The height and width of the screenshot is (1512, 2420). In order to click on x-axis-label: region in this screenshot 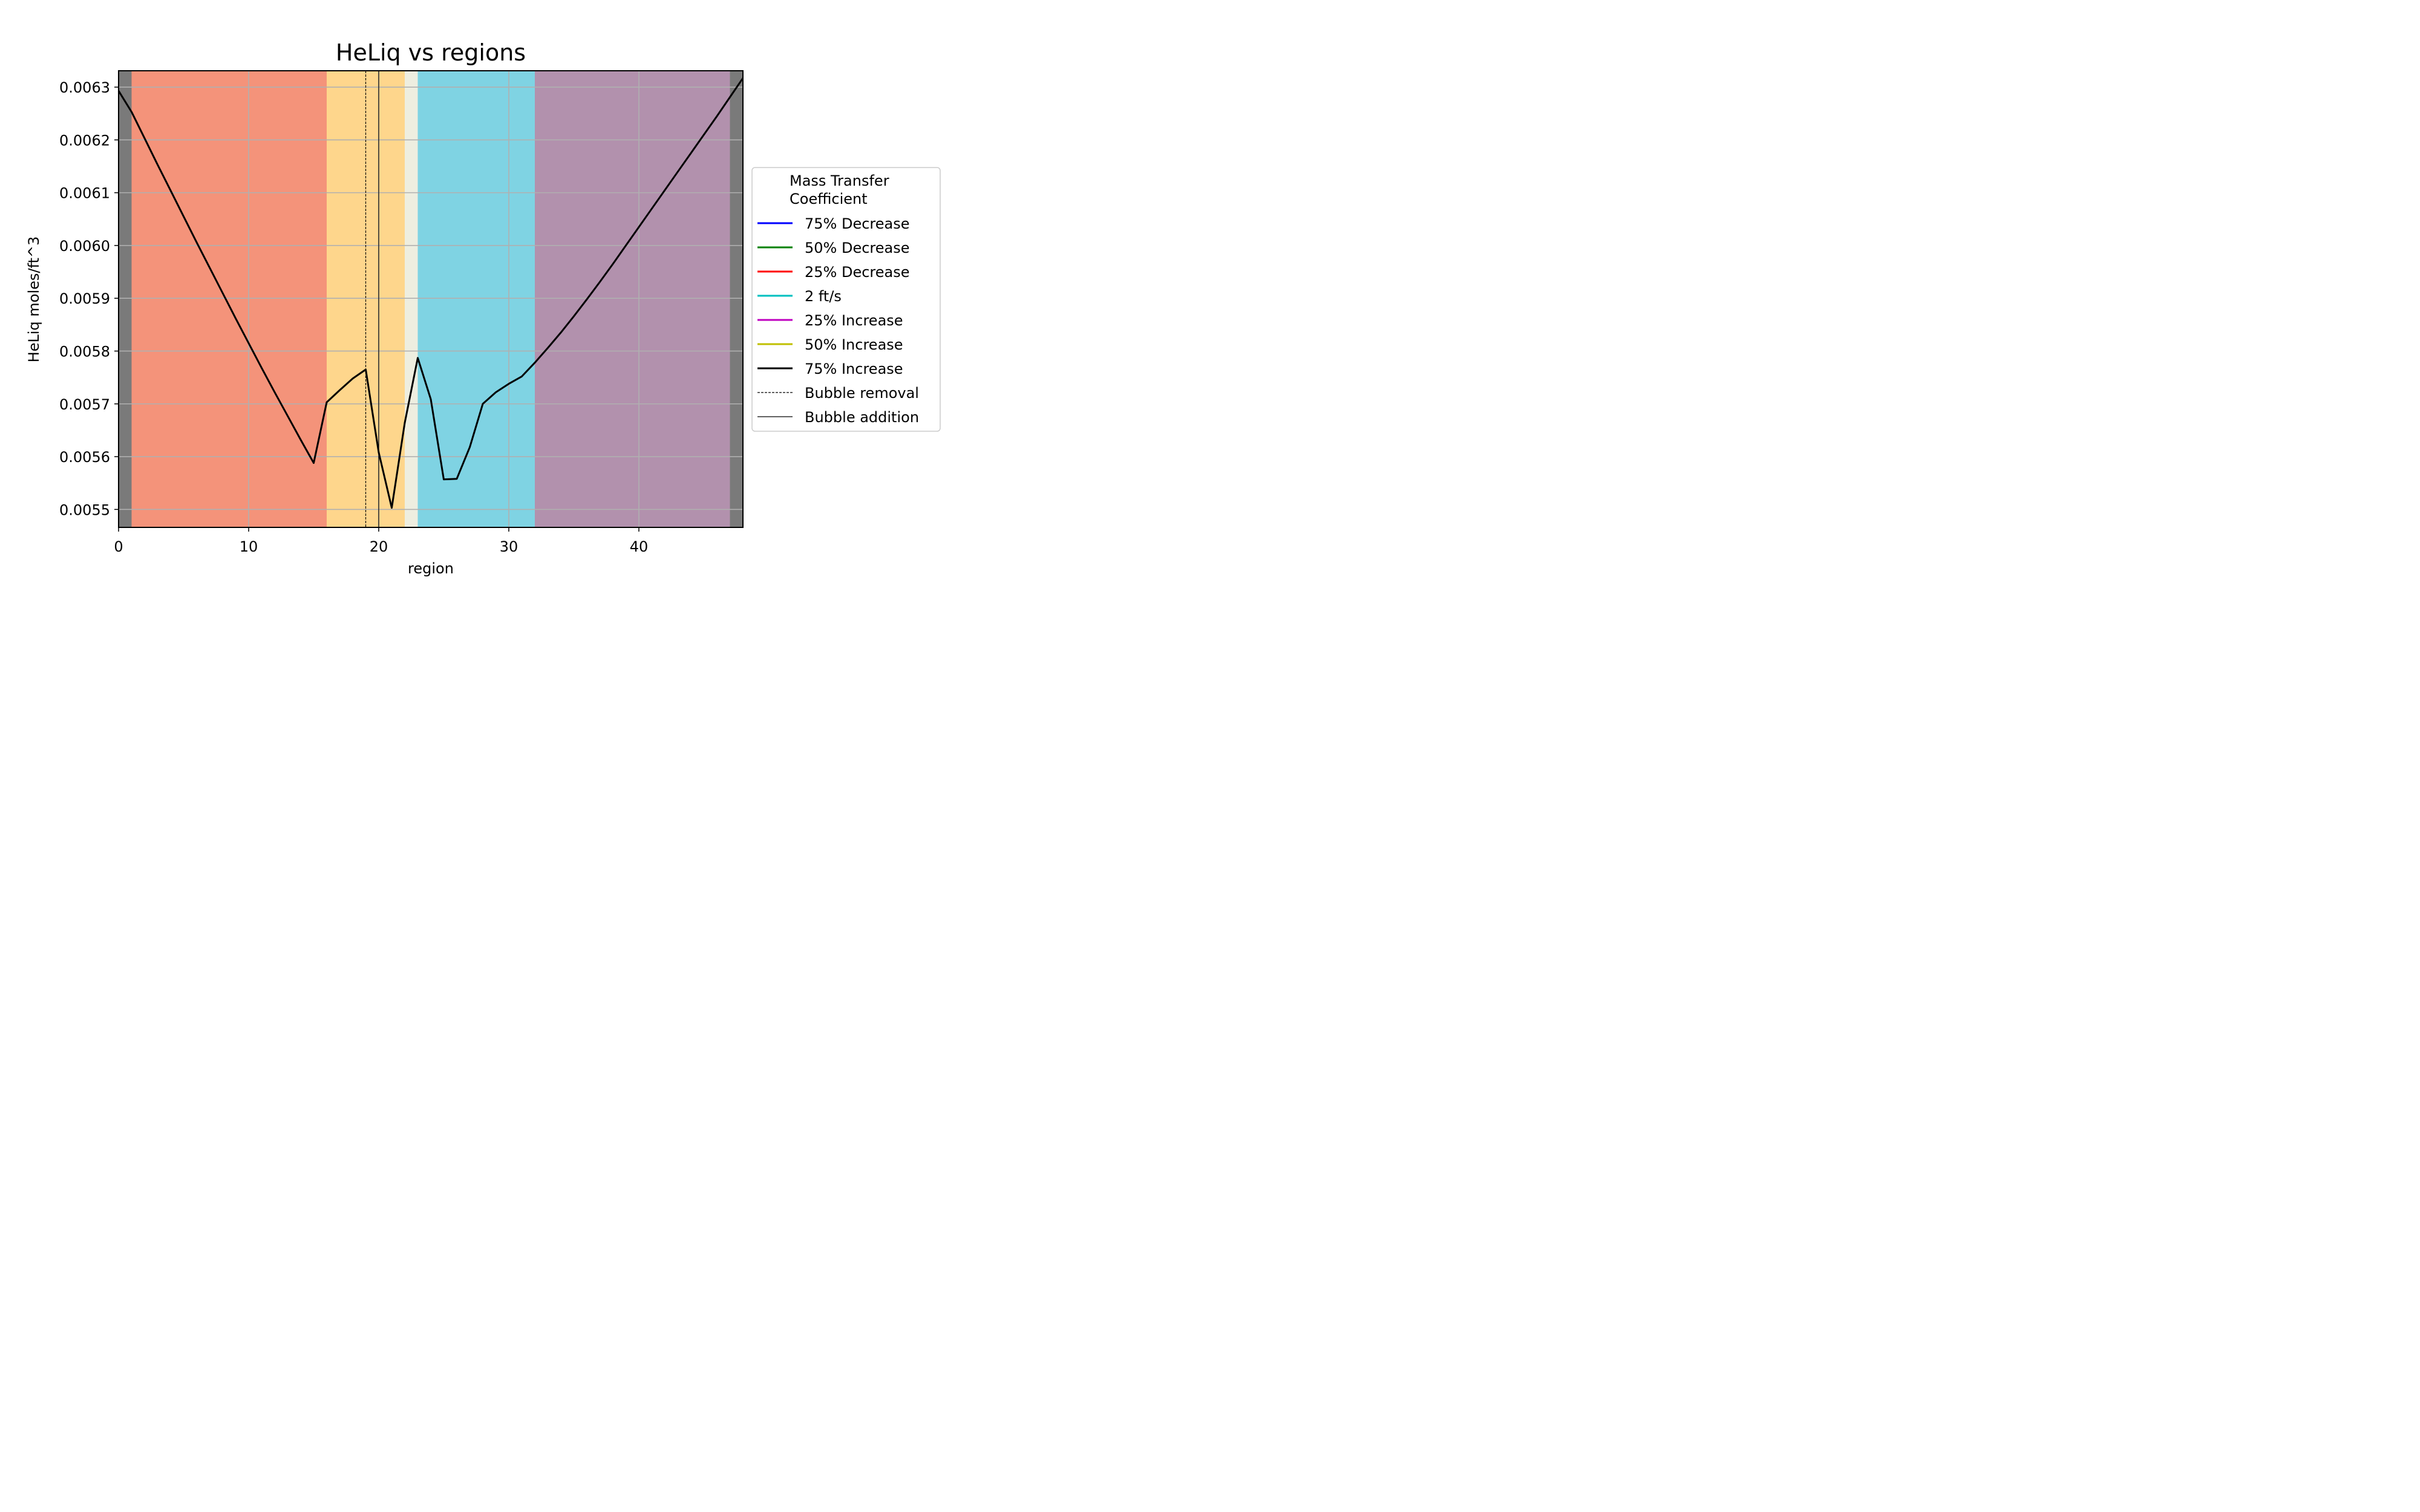, I will do `click(431, 568)`.